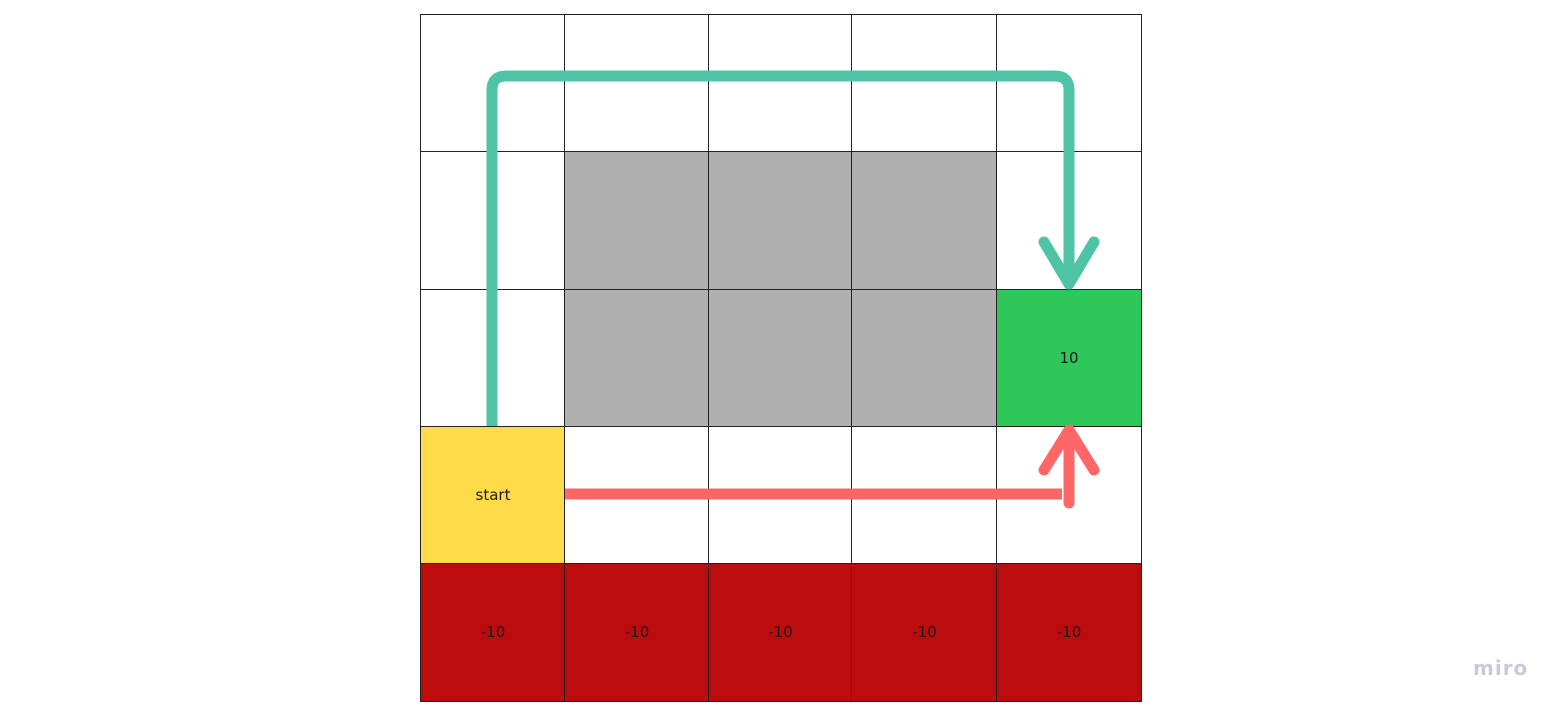 This screenshot has height=713, width=1560. What do you see at coordinates (1501, 668) in the screenshot?
I see `miro-logo: miro` at bounding box center [1501, 668].